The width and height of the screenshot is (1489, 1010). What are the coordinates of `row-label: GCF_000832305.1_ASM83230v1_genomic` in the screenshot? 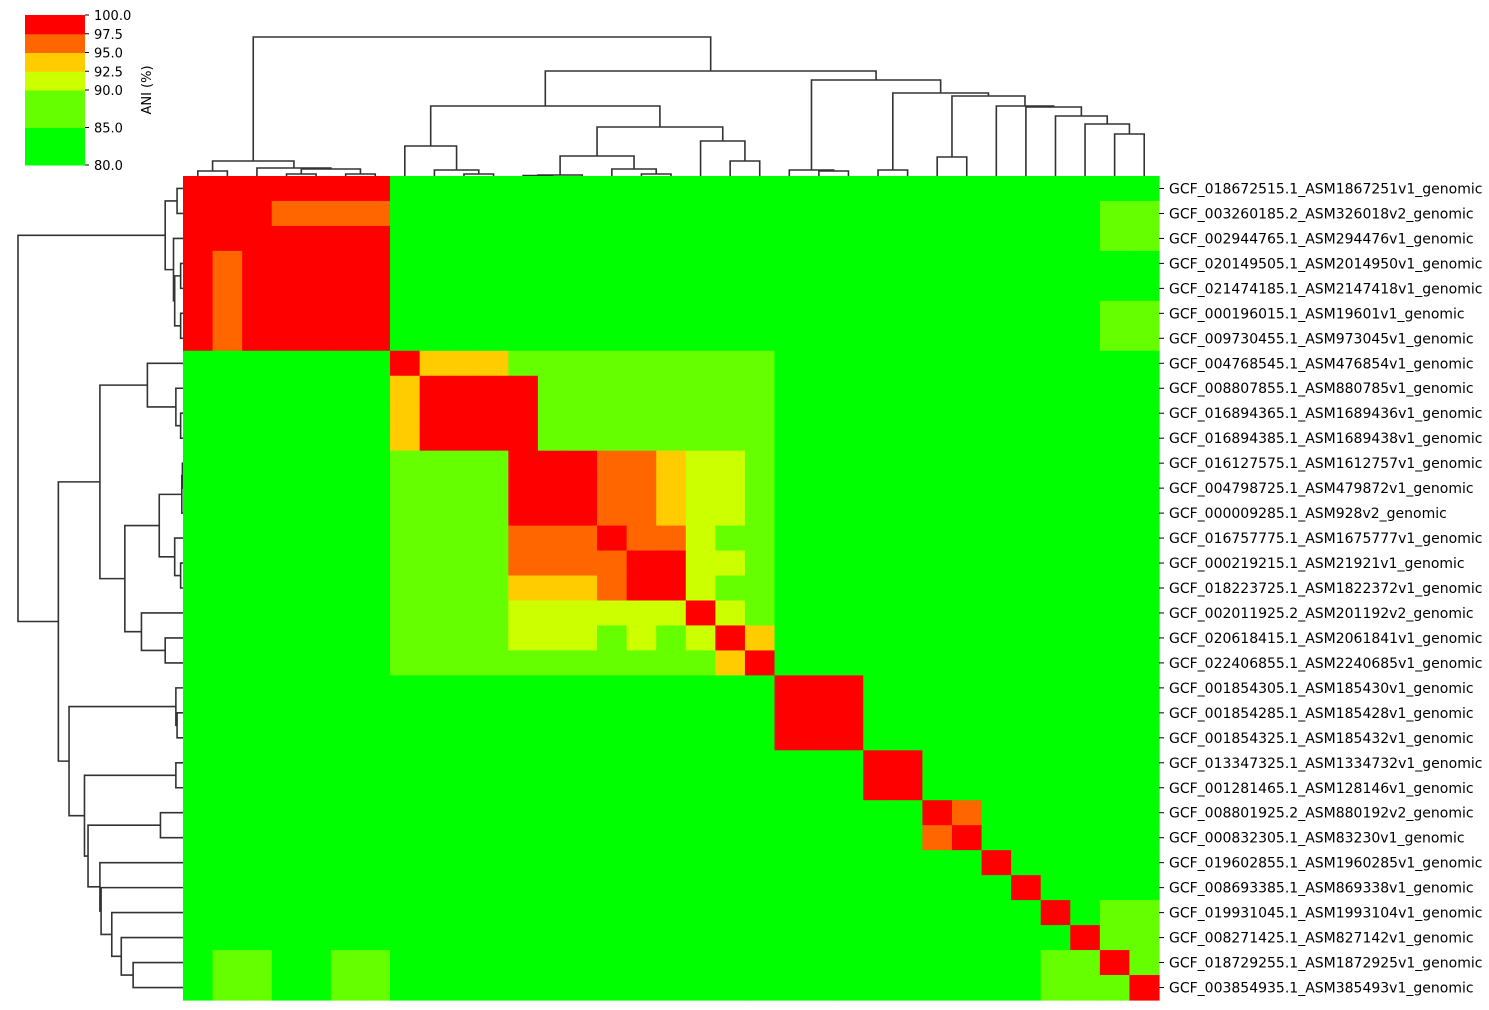 It's located at (1317, 839).